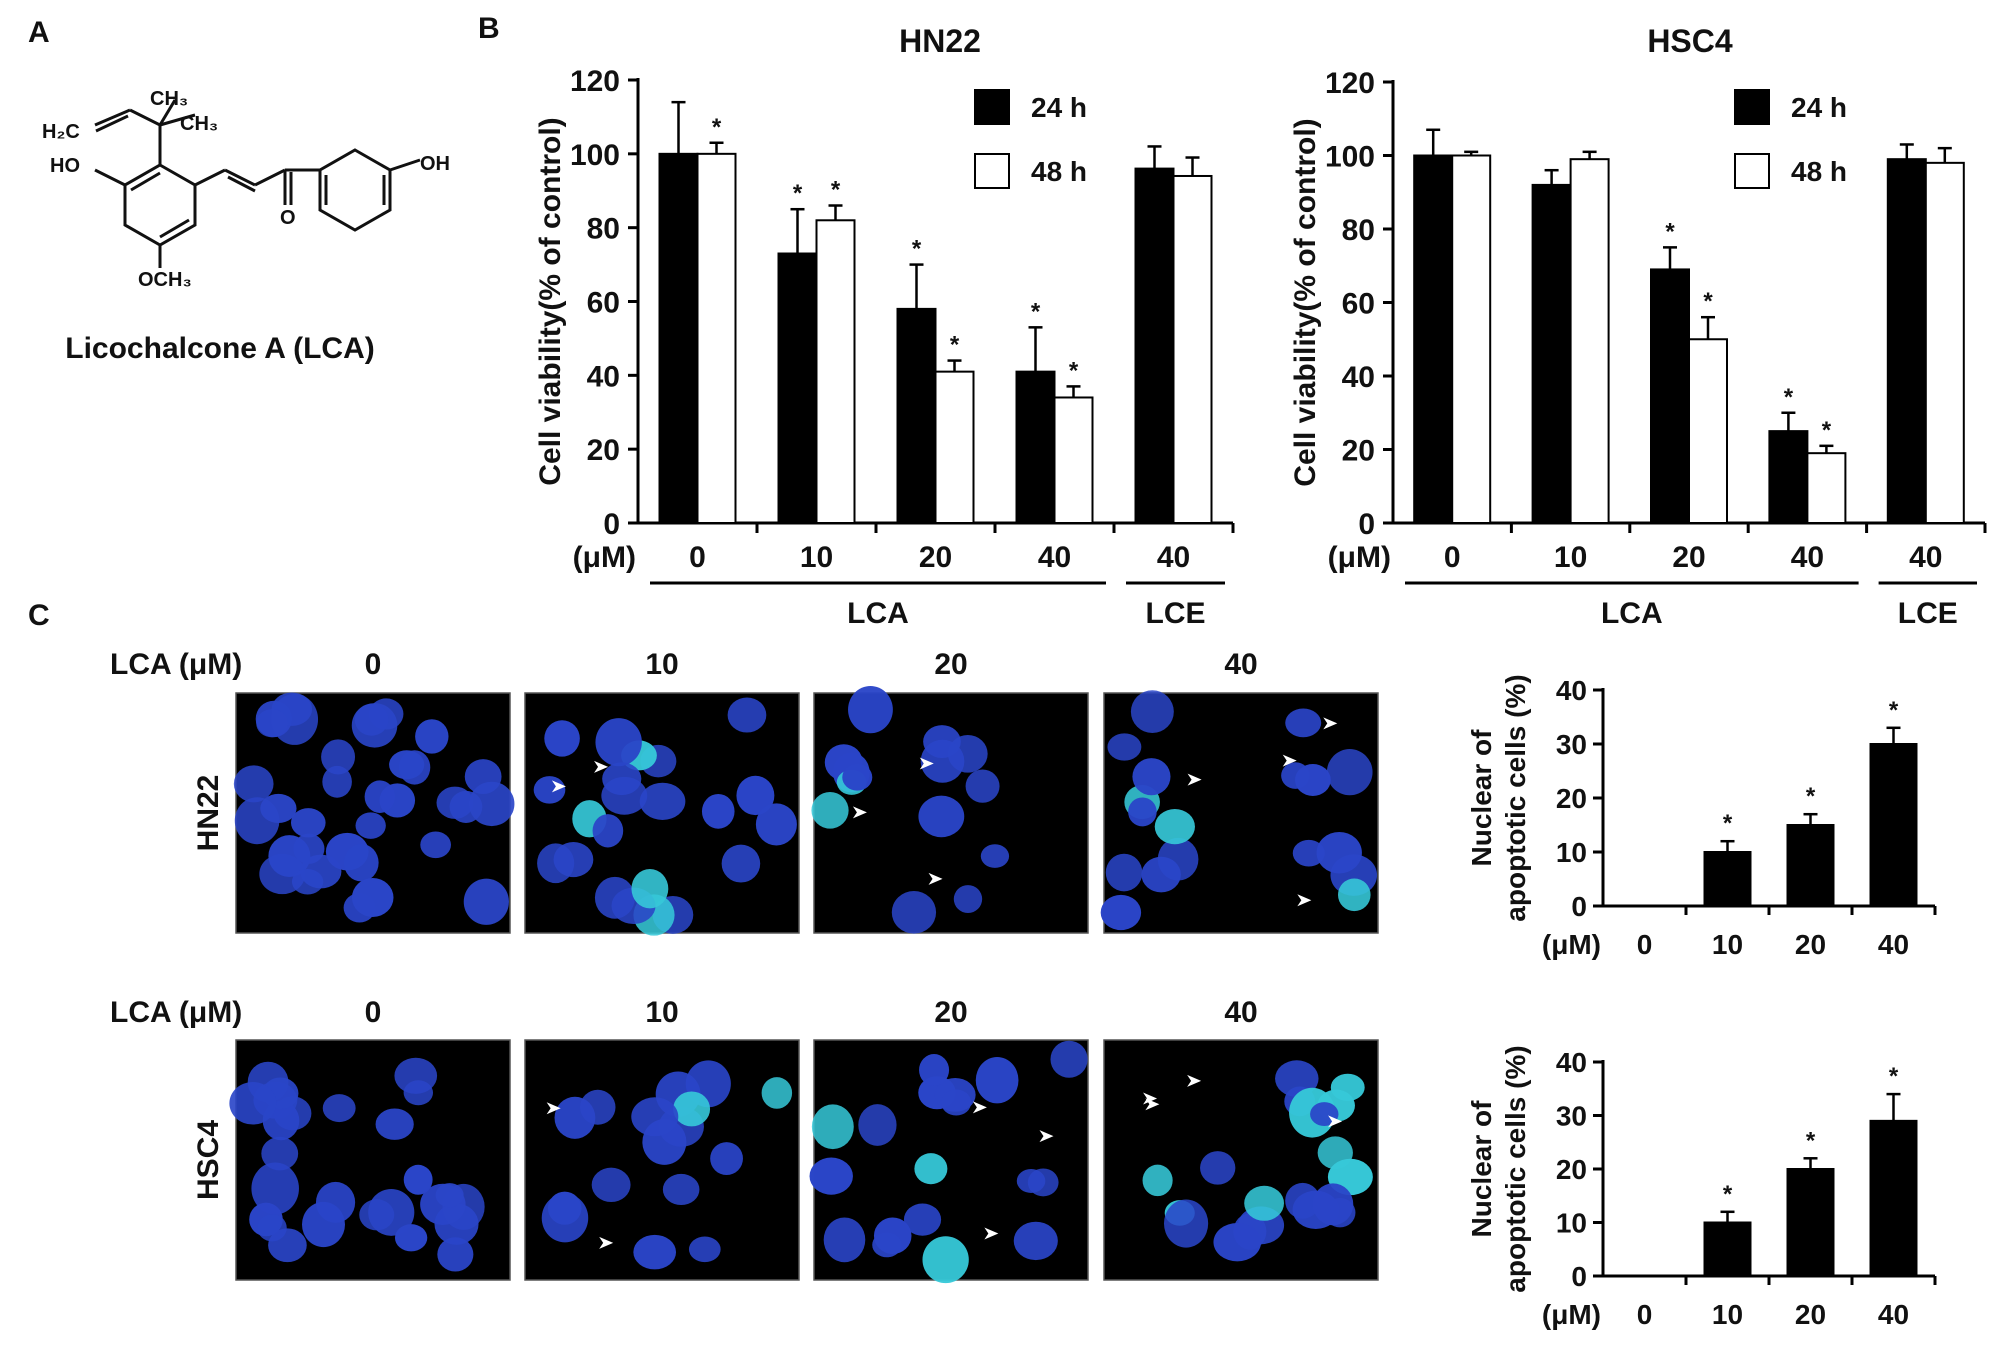 This screenshot has width=2008, height=1357. I want to click on y-axis-label: Cell viability(% of control), so click(550, 301).